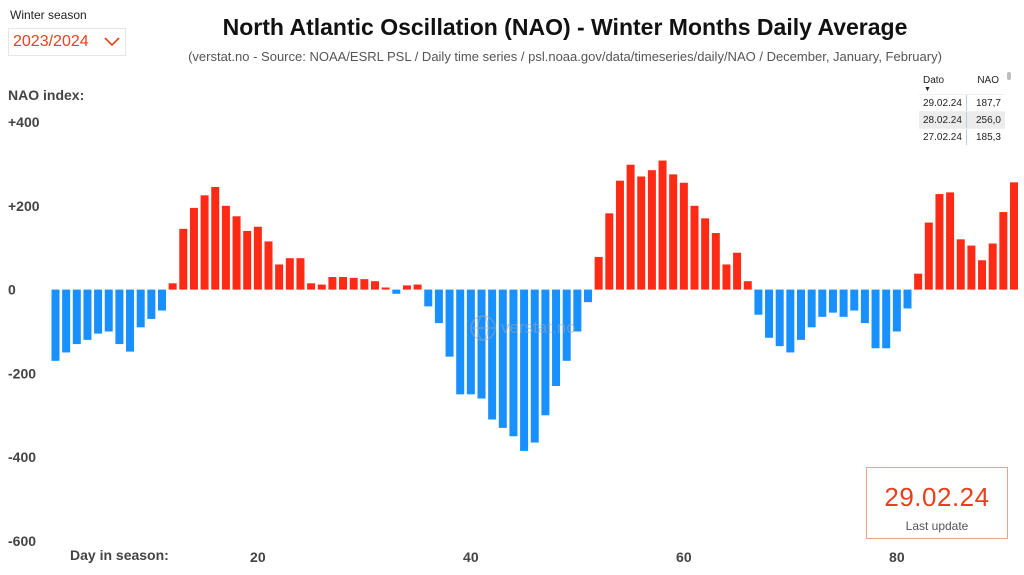 This screenshot has height=575, width=1024. I want to click on table-row: 27.02.24 185,3, so click(962, 136).